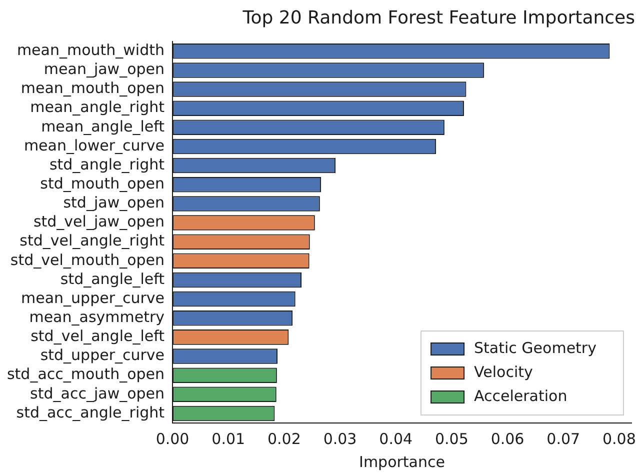  Describe the element at coordinates (503, 371) in the screenshot. I see `legend-label: Velocity` at that location.